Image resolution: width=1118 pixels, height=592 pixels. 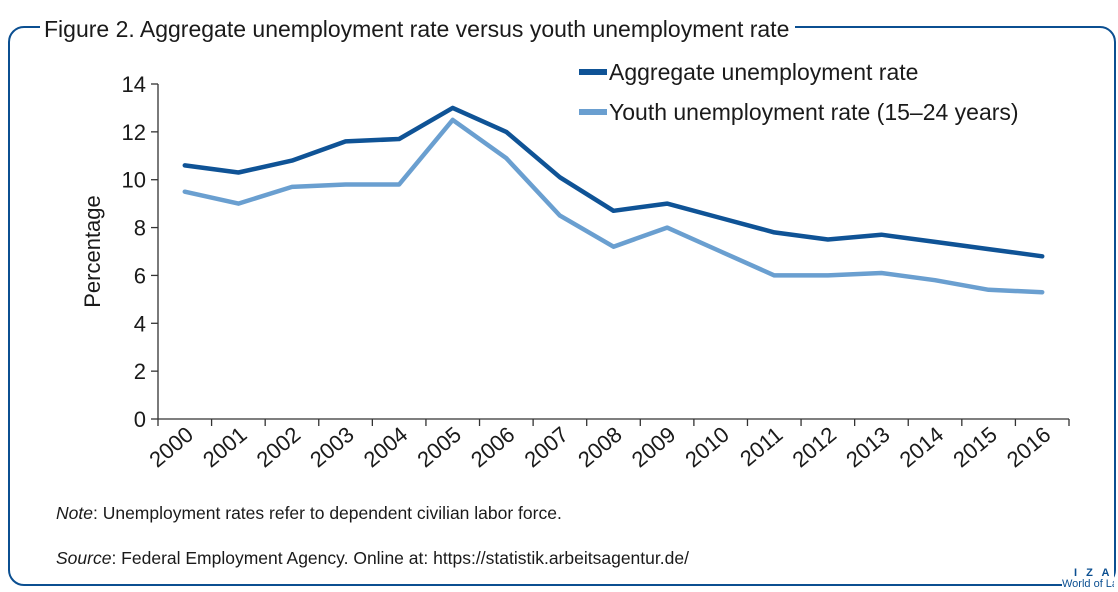 What do you see at coordinates (763, 72) in the screenshot?
I see `legend-label-aggregate: Aggregate unemployment rate` at bounding box center [763, 72].